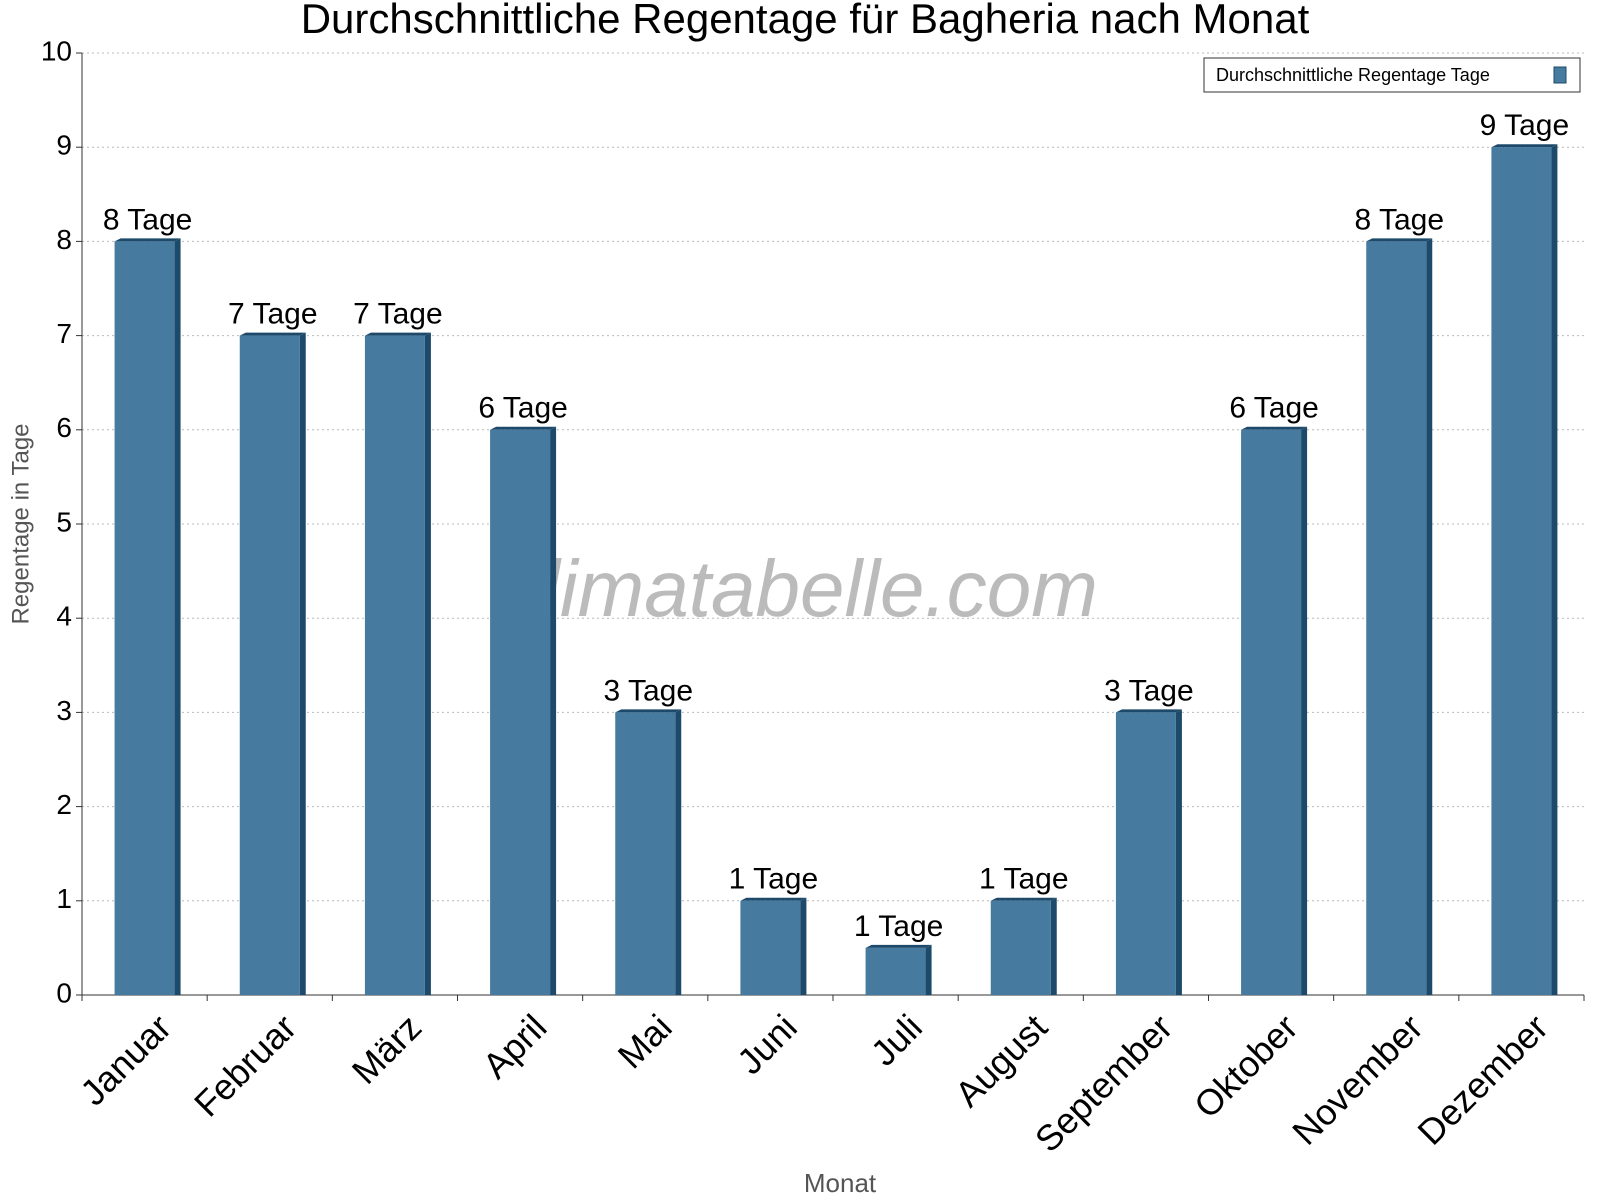 The height and width of the screenshot is (1200, 1600). I want to click on watermark: klimatabelle.com, so click(800, 588).